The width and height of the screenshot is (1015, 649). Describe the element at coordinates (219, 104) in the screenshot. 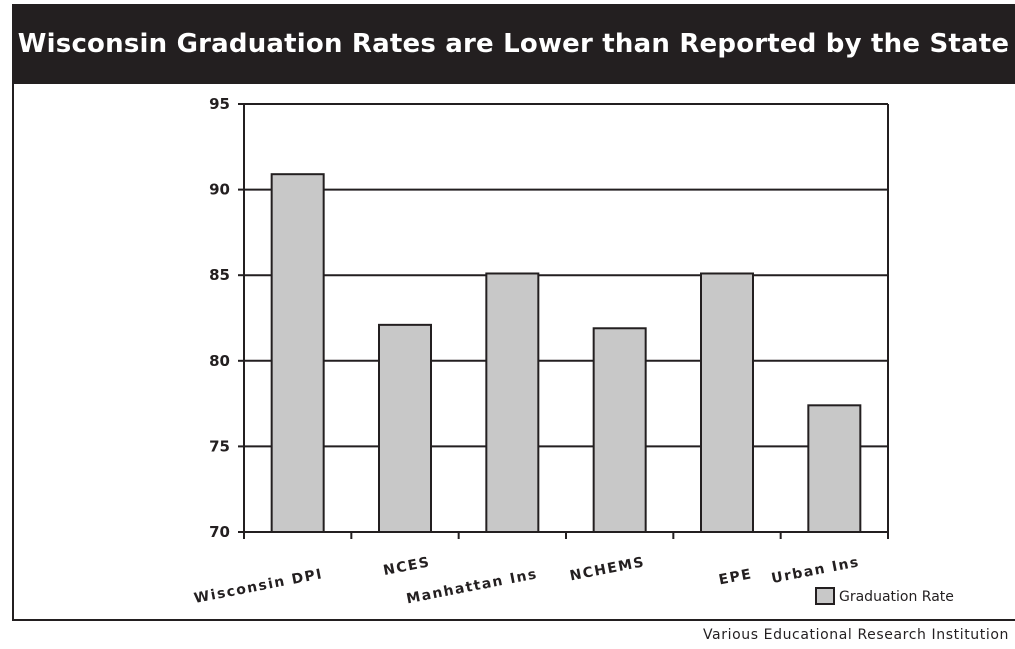

I see `y-tick-label: 95` at that location.